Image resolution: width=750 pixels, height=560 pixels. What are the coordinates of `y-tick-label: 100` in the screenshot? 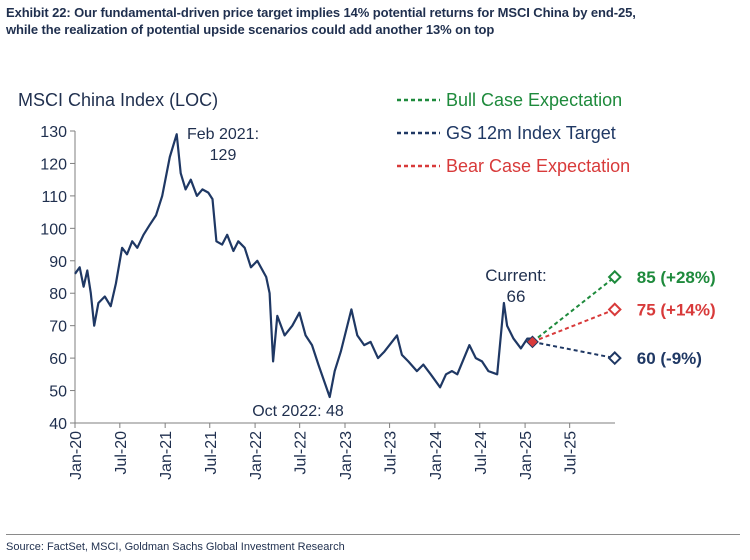 It's located at (53, 229).